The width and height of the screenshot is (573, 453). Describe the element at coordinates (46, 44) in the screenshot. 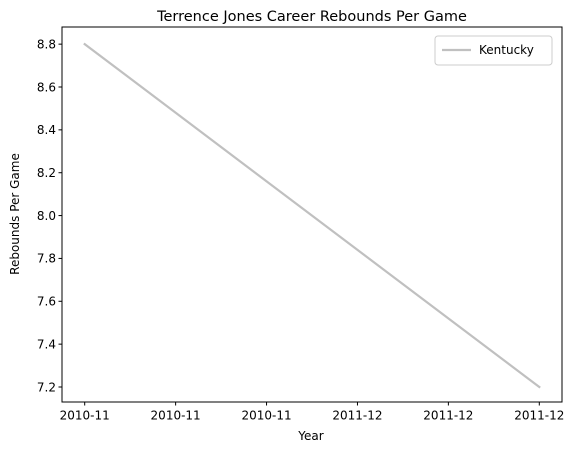

I see `y-tick-label: 8.8` at that location.